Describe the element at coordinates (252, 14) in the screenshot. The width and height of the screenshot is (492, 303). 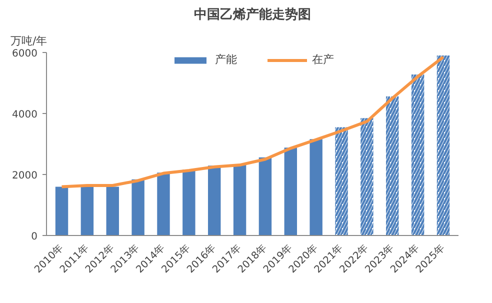
I see `chart-title: 中国乙烯产能走势图` at that location.